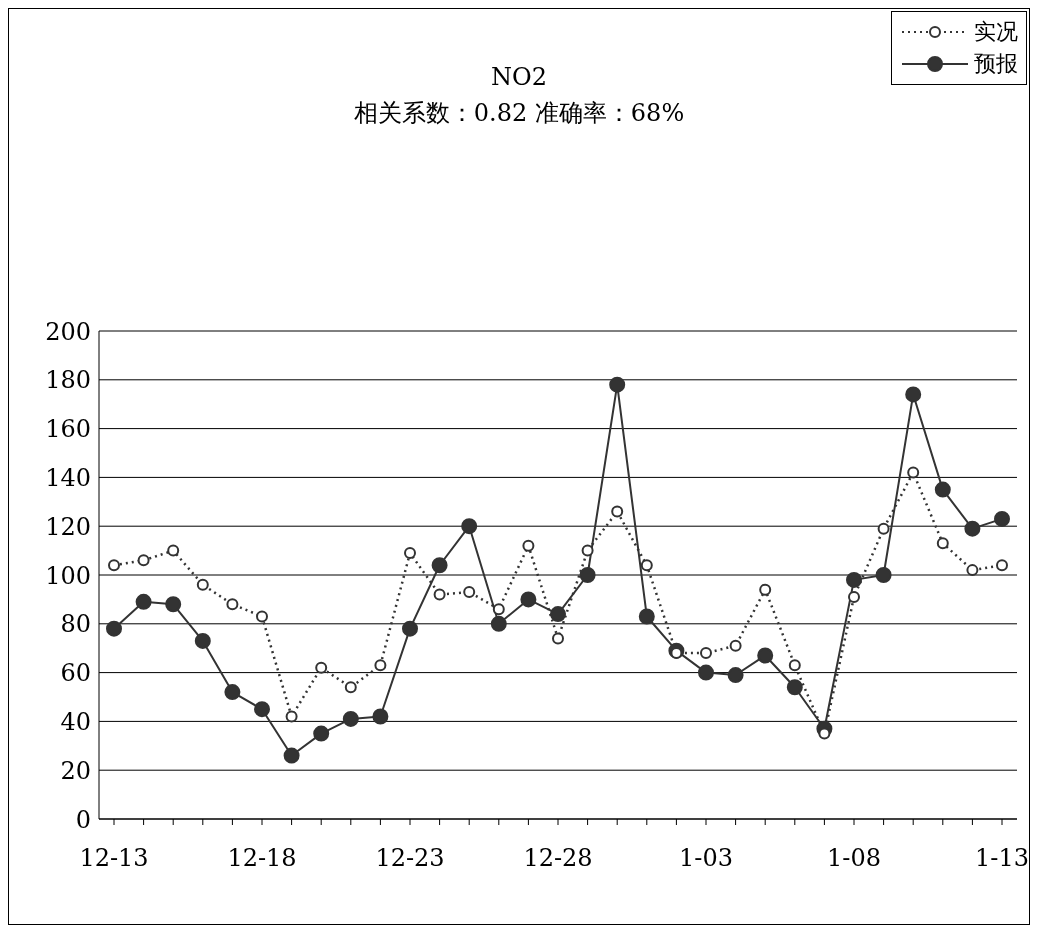 The image size is (1040, 938). What do you see at coordinates (1002, 858) in the screenshot?
I see `x-tick-label: 1-13` at bounding box center [1002, 858].